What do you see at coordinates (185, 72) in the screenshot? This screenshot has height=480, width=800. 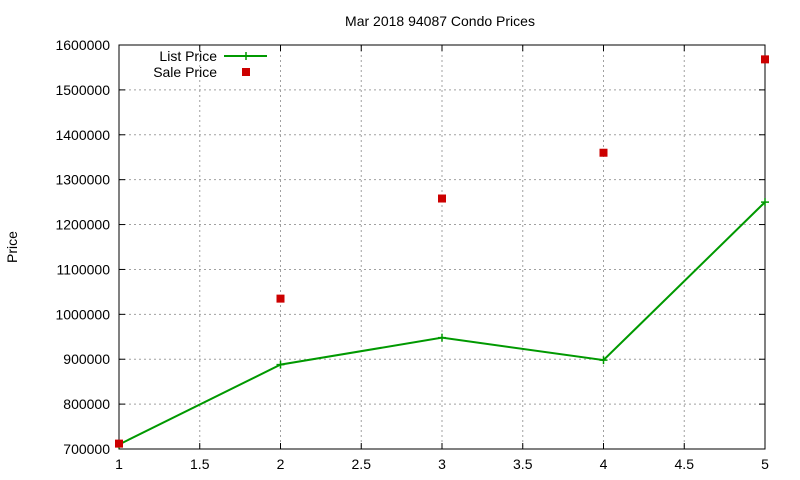 I see `legend-label-sale-price: Sale Price` at bounding box center [185, 72].